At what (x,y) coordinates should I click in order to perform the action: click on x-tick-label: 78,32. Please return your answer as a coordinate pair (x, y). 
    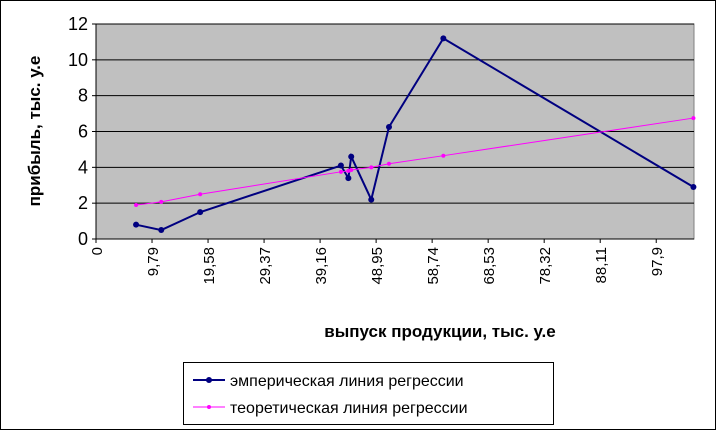
    Looking at the image, I should click on (545, 266).